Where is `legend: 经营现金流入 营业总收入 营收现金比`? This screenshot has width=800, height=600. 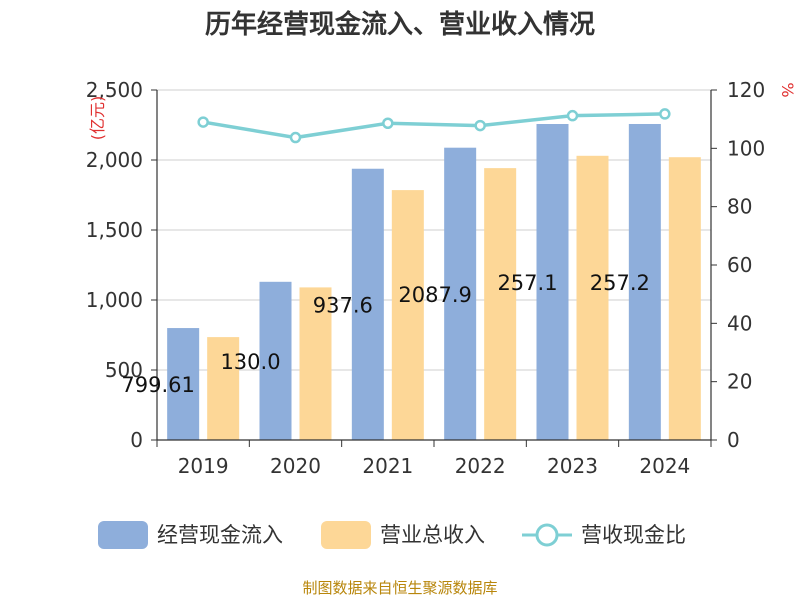 legend: 经营现金流入 营业总收入 营收现金比 is located at coordinates (392, 535).